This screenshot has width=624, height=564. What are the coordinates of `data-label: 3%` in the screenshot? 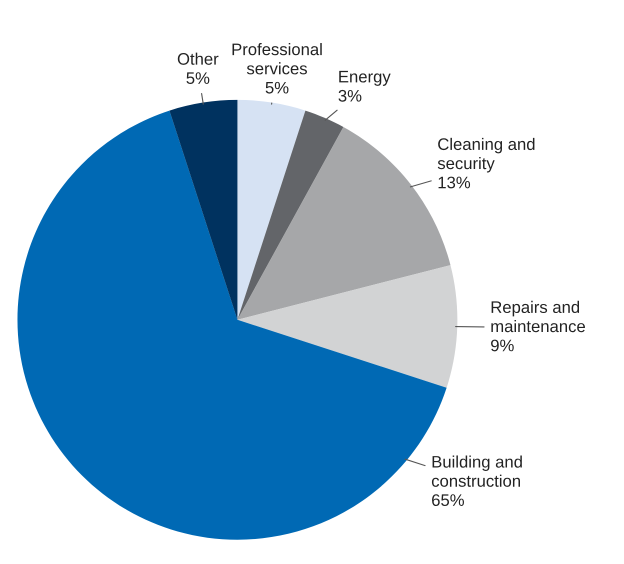 It's located at (350, 96).